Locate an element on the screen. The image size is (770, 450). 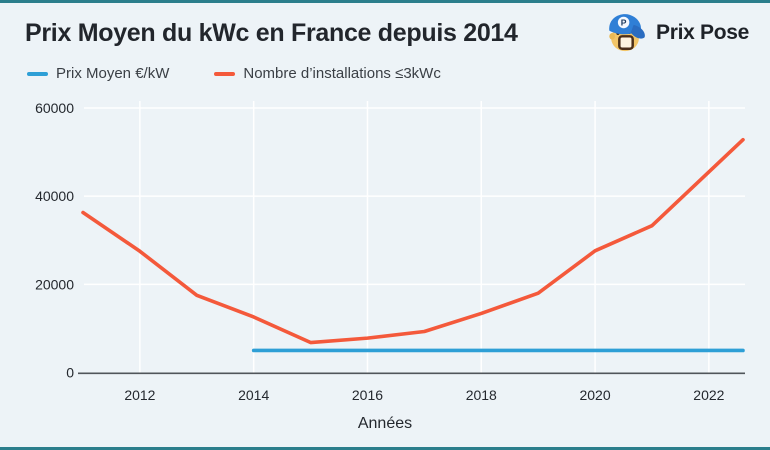
y-tick-label: 60000 is located at coordinates (54, 108).